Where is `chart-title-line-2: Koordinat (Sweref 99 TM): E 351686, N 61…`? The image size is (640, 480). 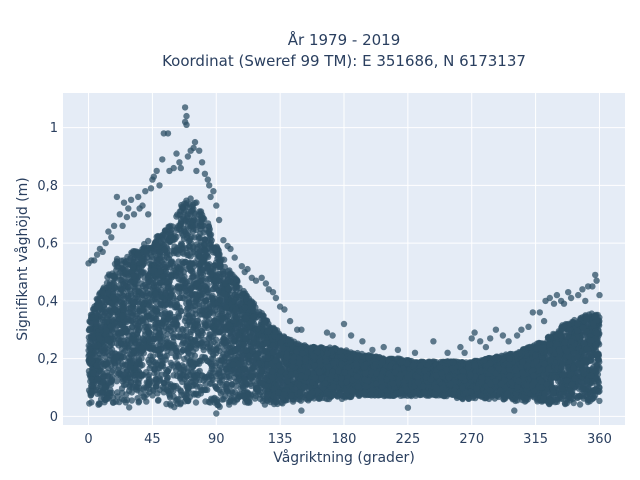 chart-title-line-2: Koordinat (Sweref 99 TM): E 351686, N 61… is located at coordinates (344, 61).